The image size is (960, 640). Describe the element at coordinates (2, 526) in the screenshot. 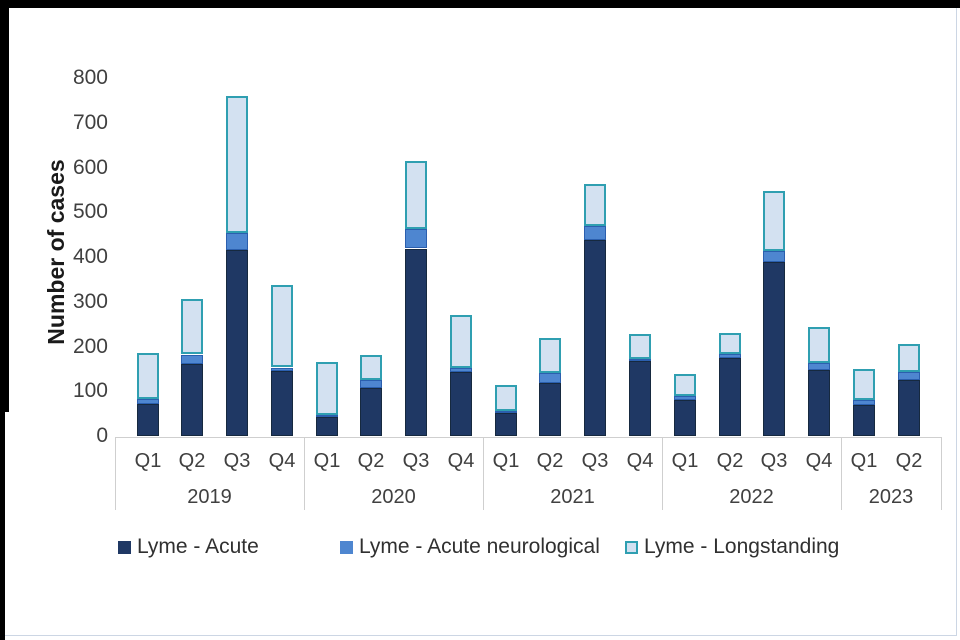

I see `frame-left-border-lower` at that location.